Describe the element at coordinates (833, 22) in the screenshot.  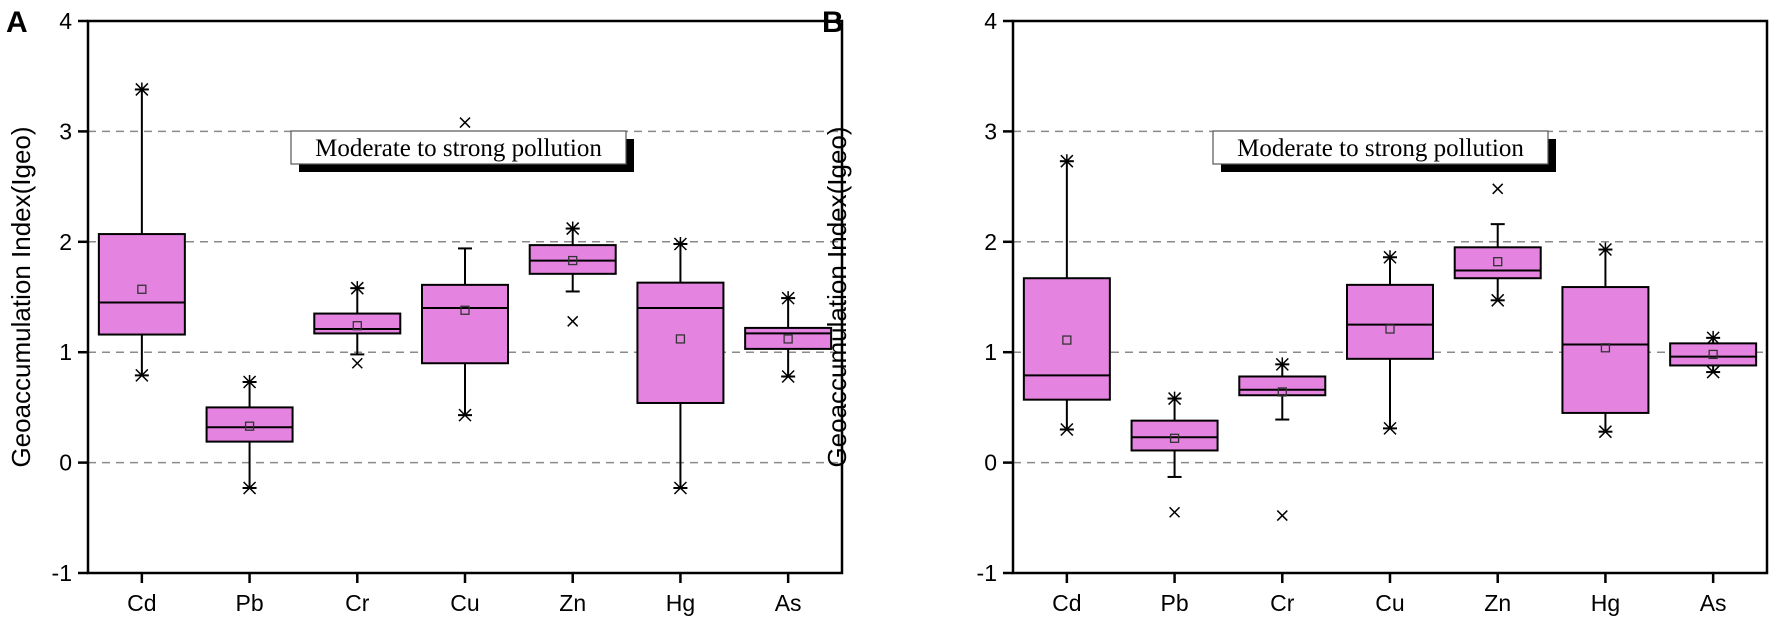
I see `panel-letter: B` at that location.